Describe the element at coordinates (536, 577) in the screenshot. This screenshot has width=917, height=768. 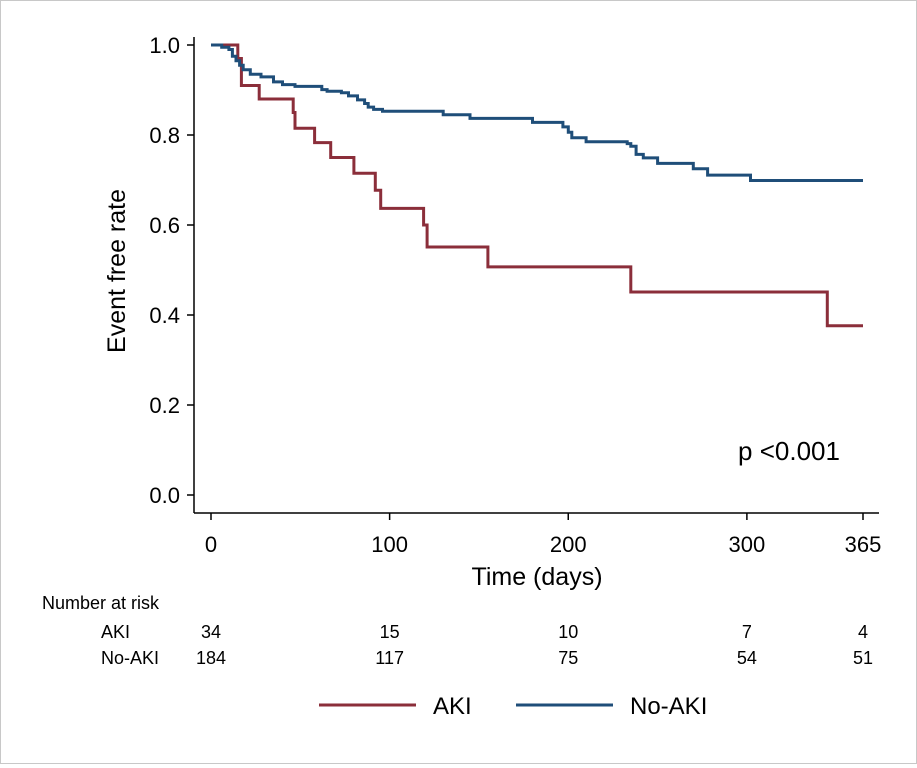
I see `x-axis-title: Time (days)` at that location.